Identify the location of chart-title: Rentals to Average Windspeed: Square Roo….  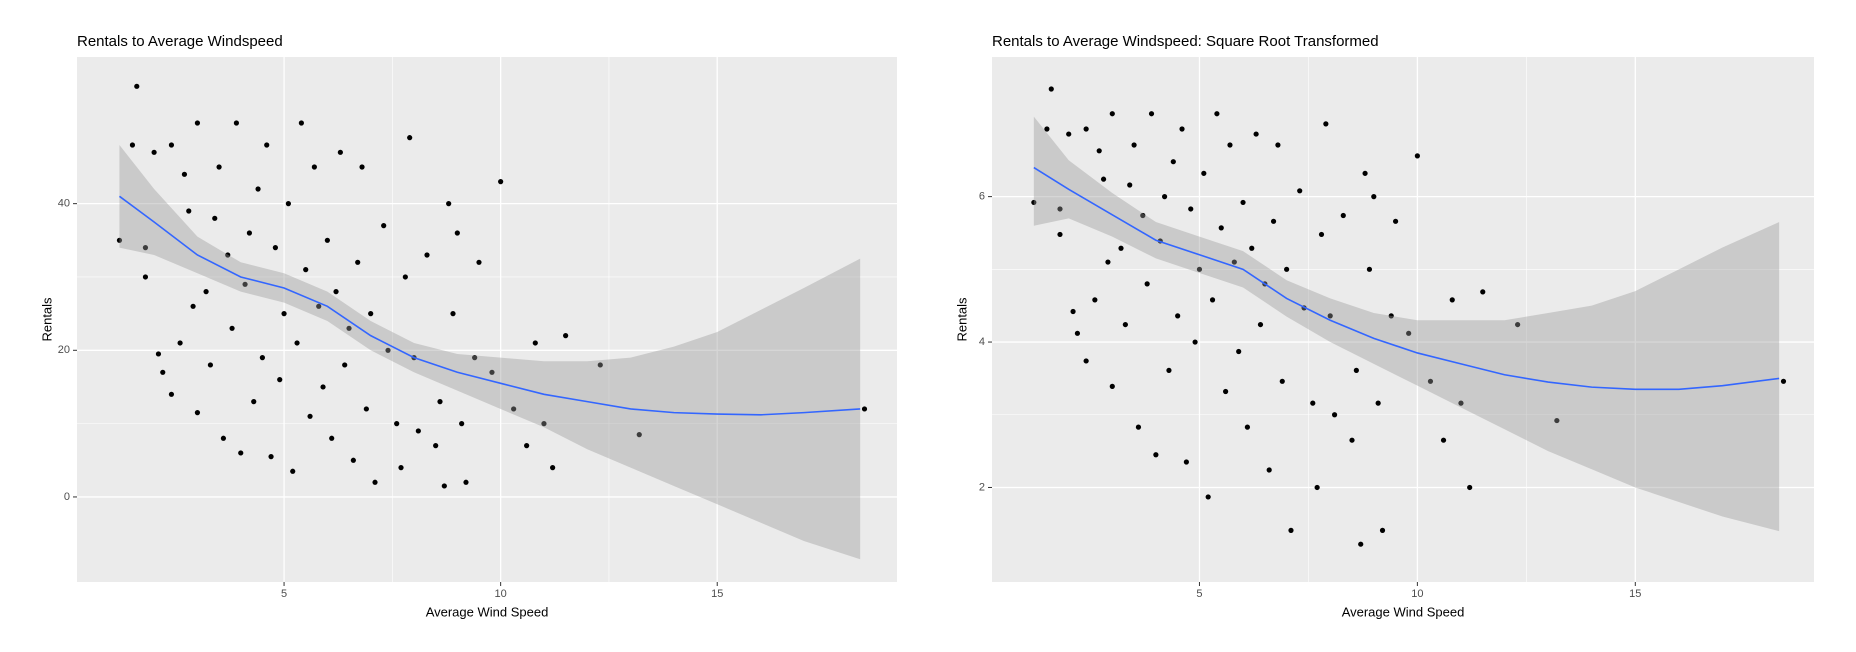
(1185, 41).